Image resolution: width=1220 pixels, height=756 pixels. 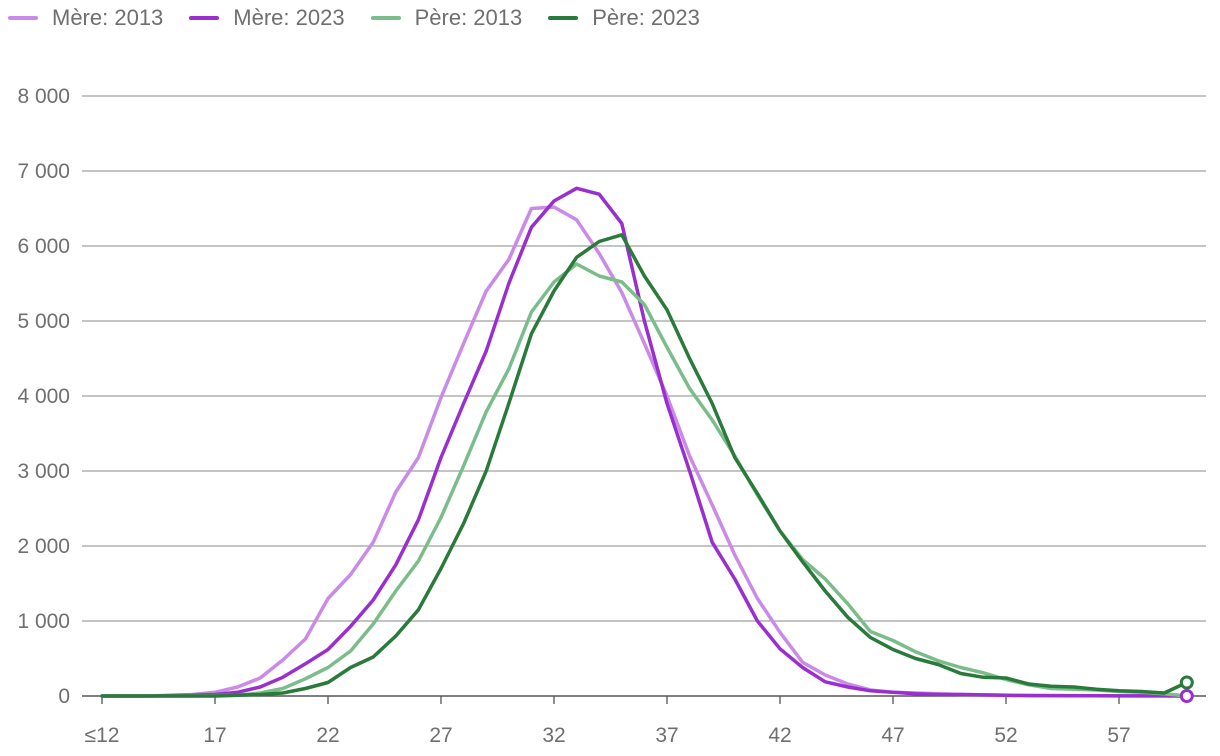 What do you see at coordinates (892, 735) in the screenshot?
I see `x-tick-label-47: 47` at bounding box center [892, 735].